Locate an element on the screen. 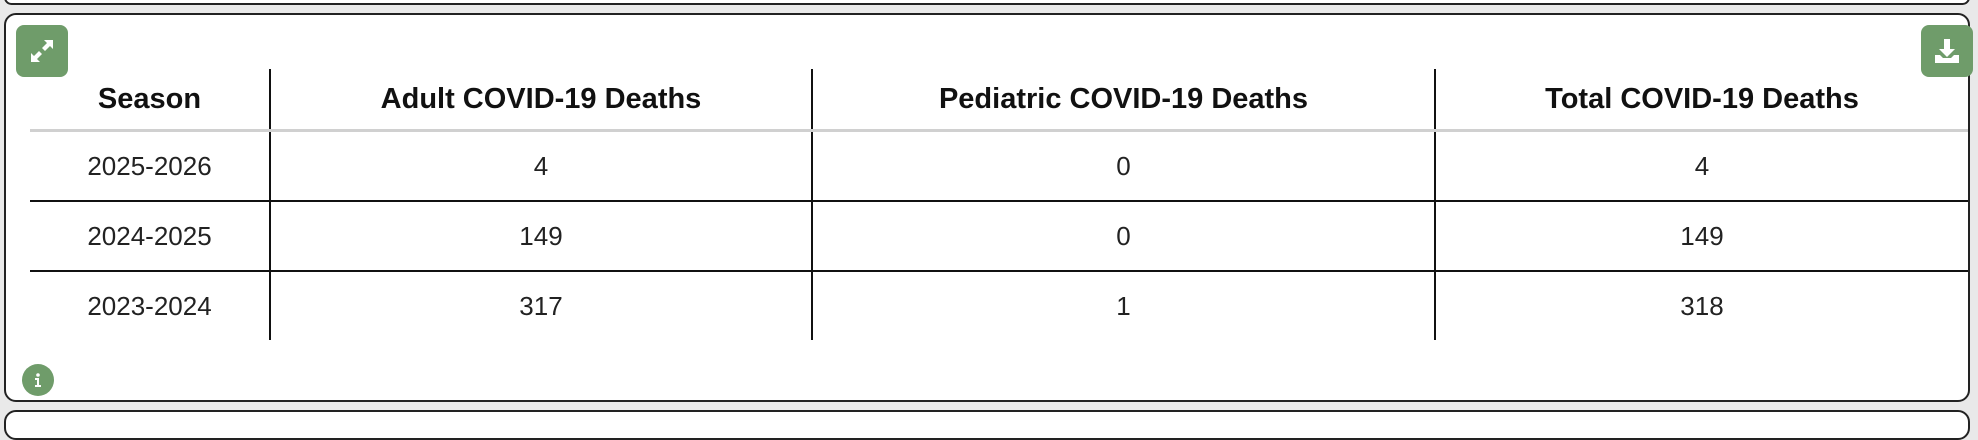 This screenshot has width=1978, height=440. info-button is located at coordinates (38, 380).